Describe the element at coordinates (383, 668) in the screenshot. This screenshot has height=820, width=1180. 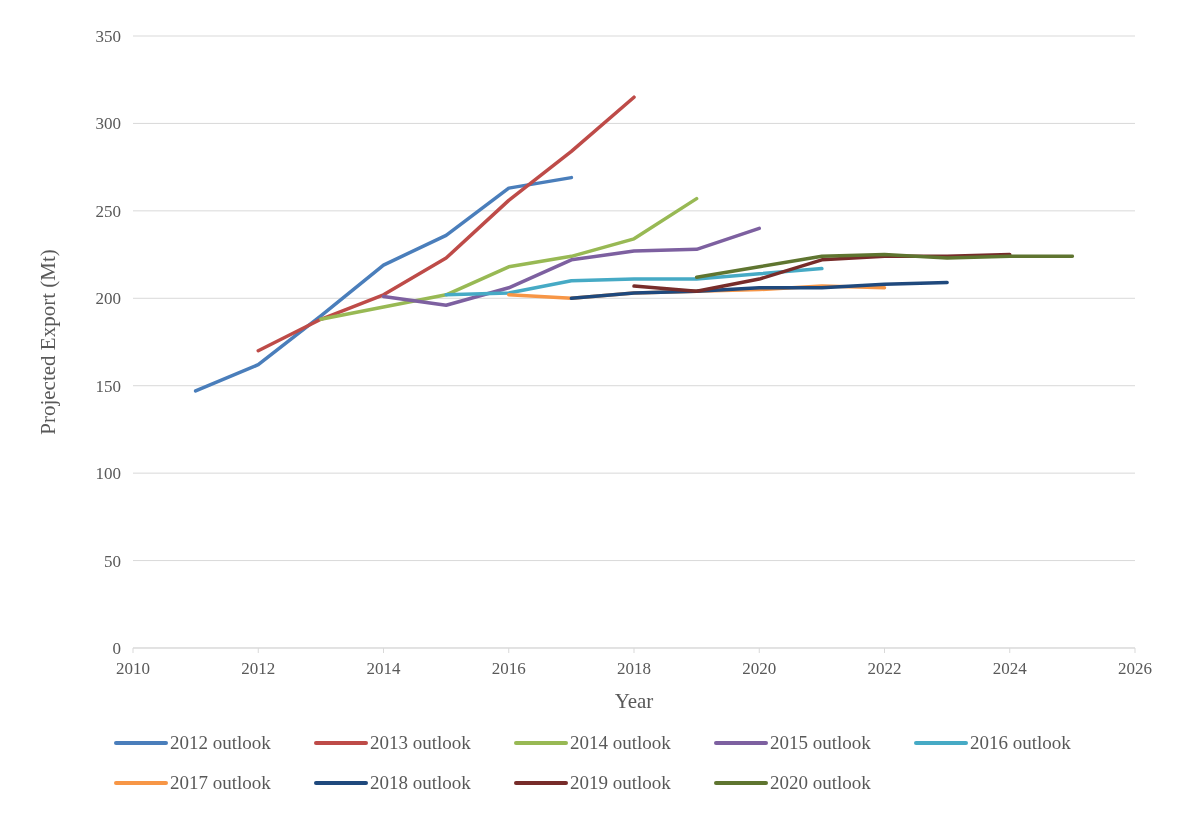
I see `x-tick-label: 2014` at that location.